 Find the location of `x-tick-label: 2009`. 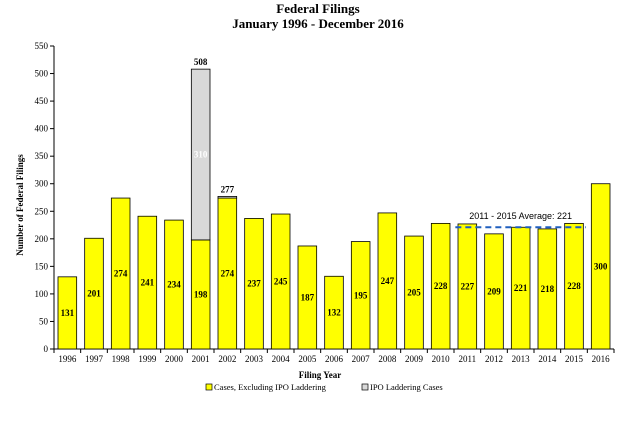

x-tick-label: 2009 is located at coordinates (414, 359).